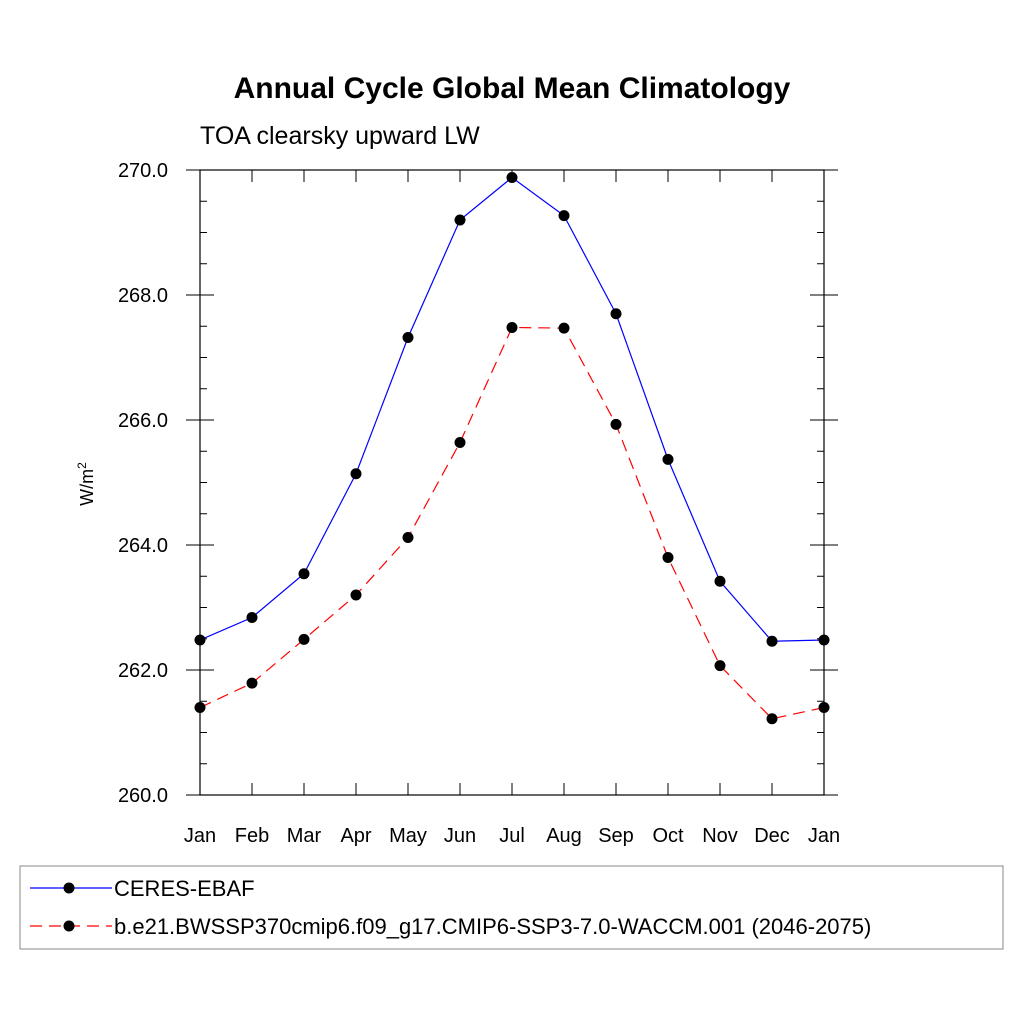  Describe the element at coordinates (82, 465) in the screenshot. I see `y-axis-label-superscript: 2` at that location.